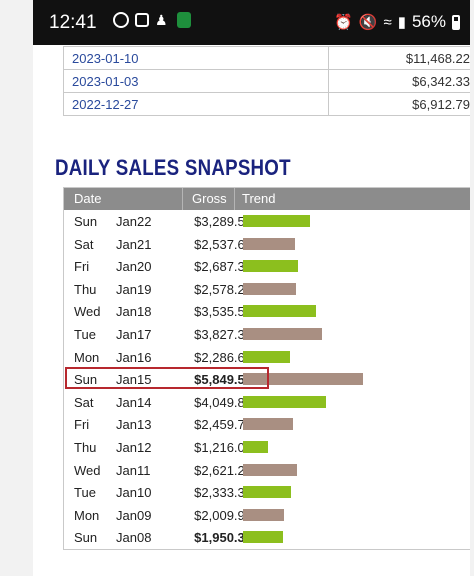  Describe the element at coordinates (134, 402) in the screenshot. I see `date-cell: Jan14` at that location.